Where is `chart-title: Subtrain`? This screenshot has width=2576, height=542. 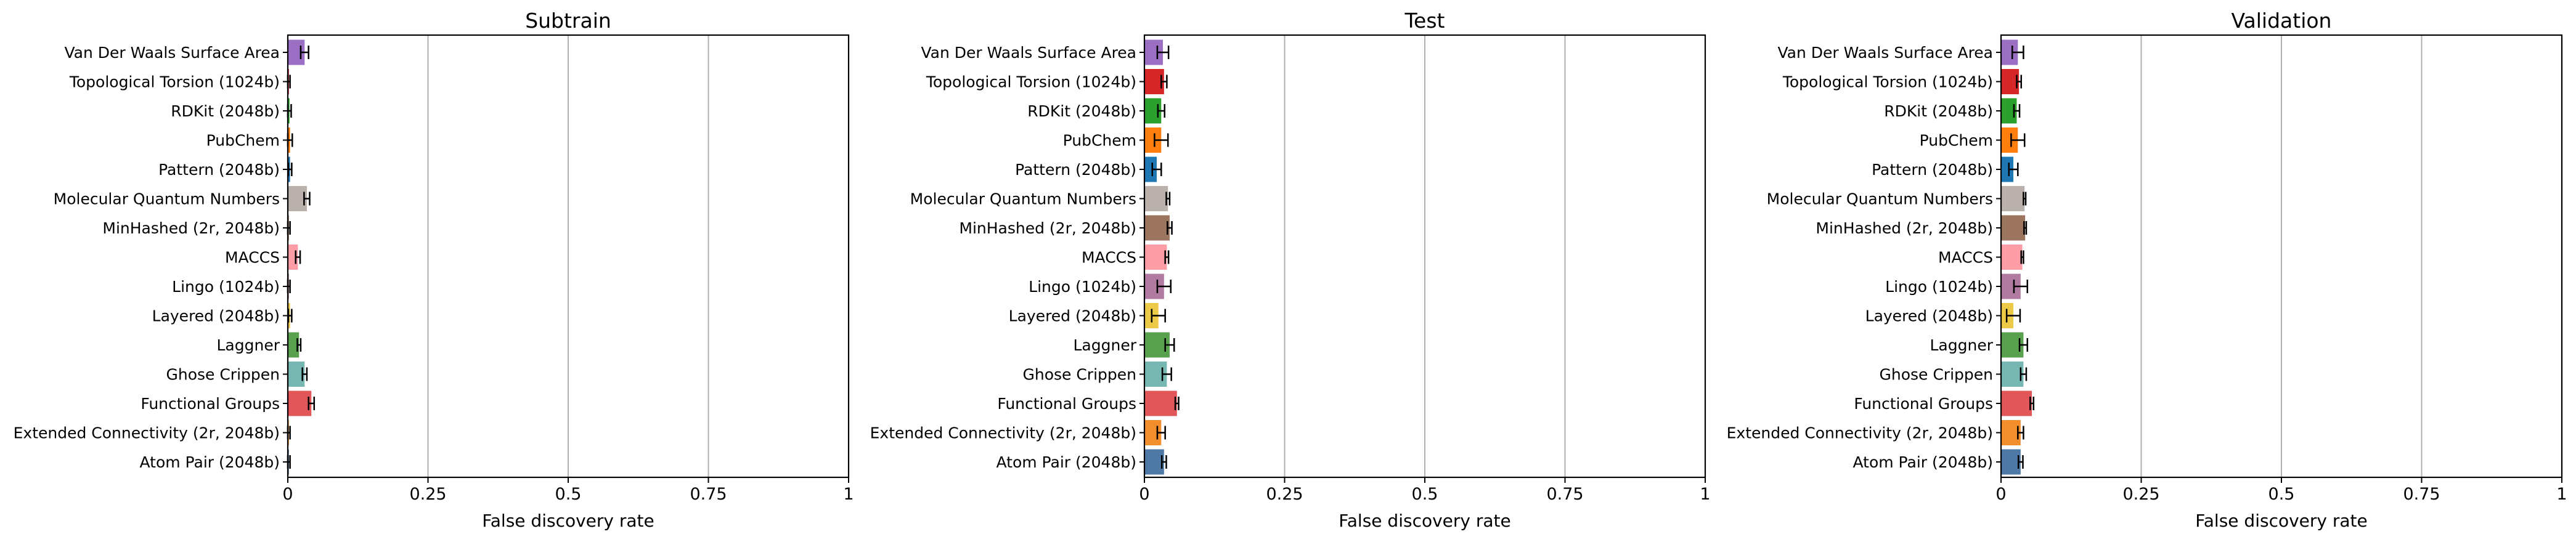
chart-title: Subtrain is located at coordinates (568, 21).